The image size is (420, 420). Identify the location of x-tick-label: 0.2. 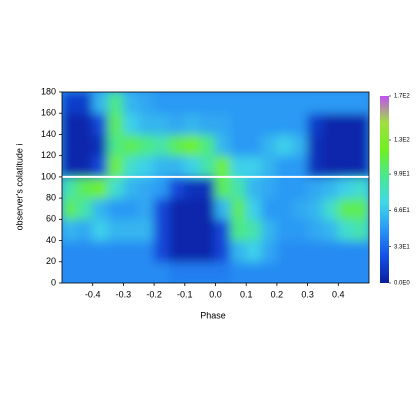
(277, 294).